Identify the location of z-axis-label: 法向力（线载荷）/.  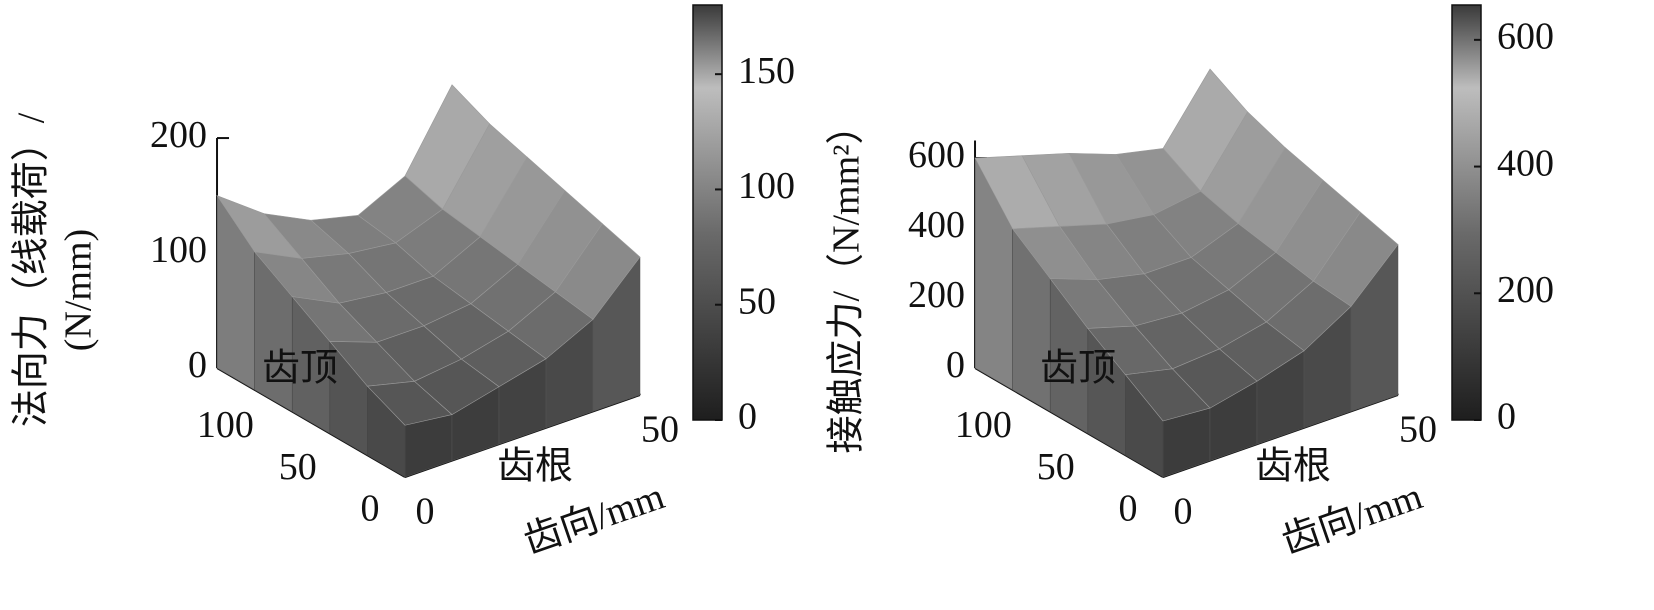
(32, 269).